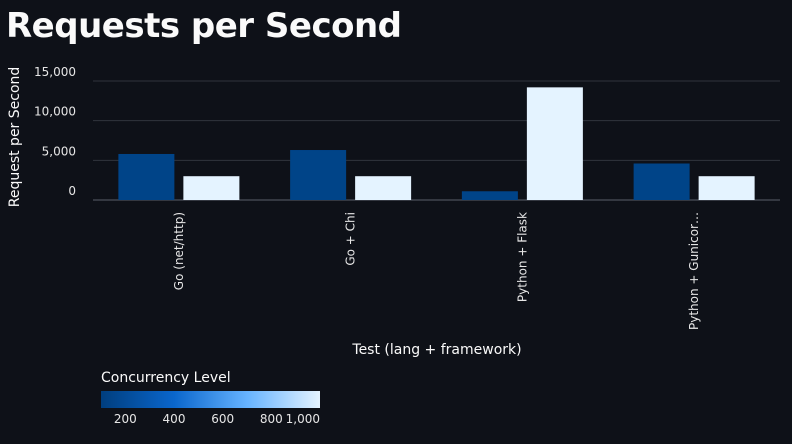 This screenshot has width=792, height=444. What do you see at coordinates (125, 419) in the screenshot?
I see `legend-tick-label: 200` at bounding box center [125, 419].